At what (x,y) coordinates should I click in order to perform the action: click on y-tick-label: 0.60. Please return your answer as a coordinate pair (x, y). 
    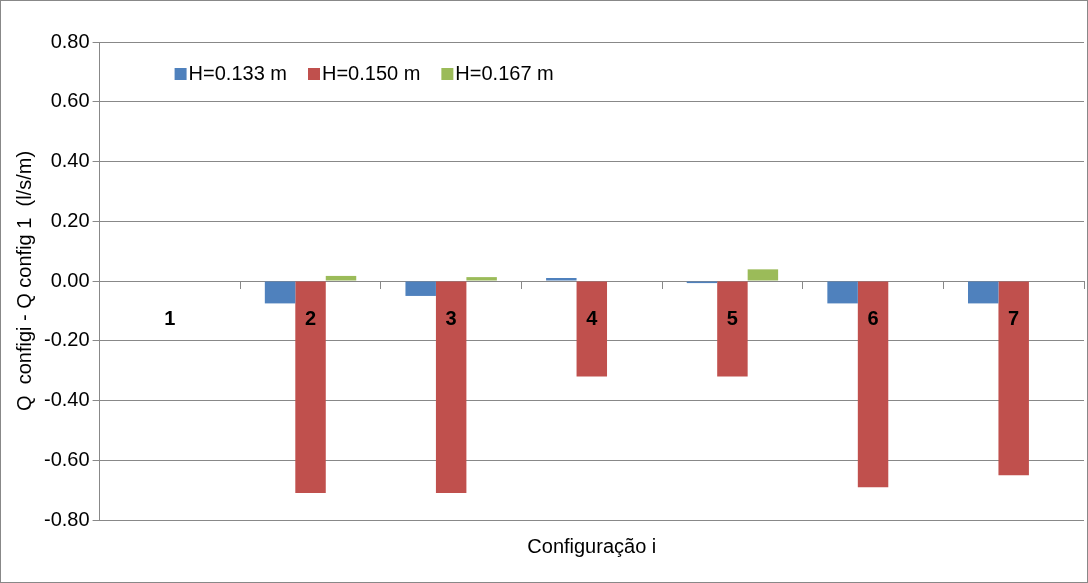
    Looking at the image, I should click on (70, 100).